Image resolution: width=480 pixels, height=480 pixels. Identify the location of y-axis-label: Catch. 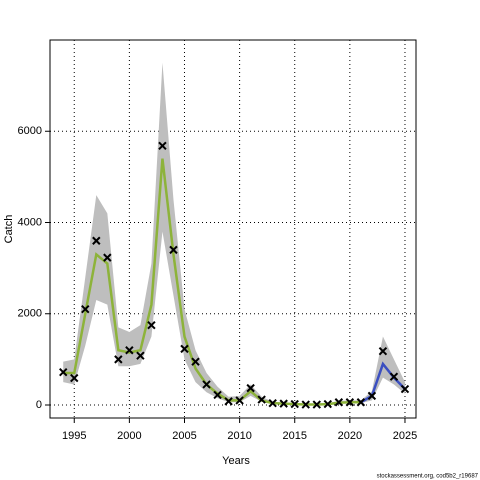
(9, 229).